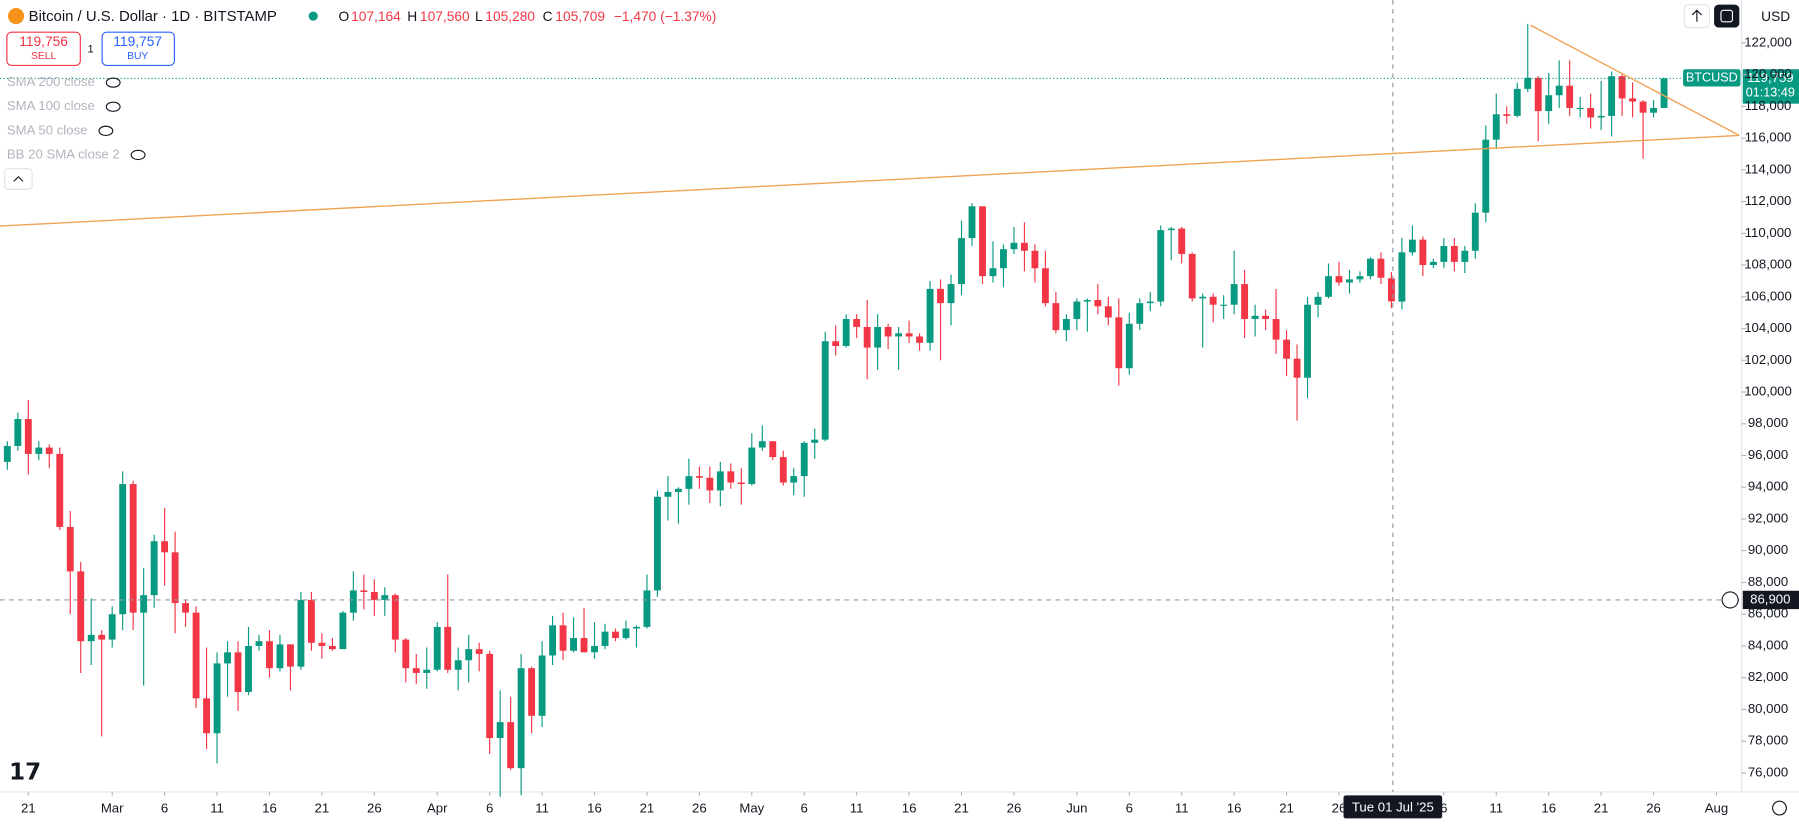 This screenshot has height=831, width=1799. Describe the element at coordinates (445, 16) in the screenshot. I see `legend-h-value: 107,560` at that location.